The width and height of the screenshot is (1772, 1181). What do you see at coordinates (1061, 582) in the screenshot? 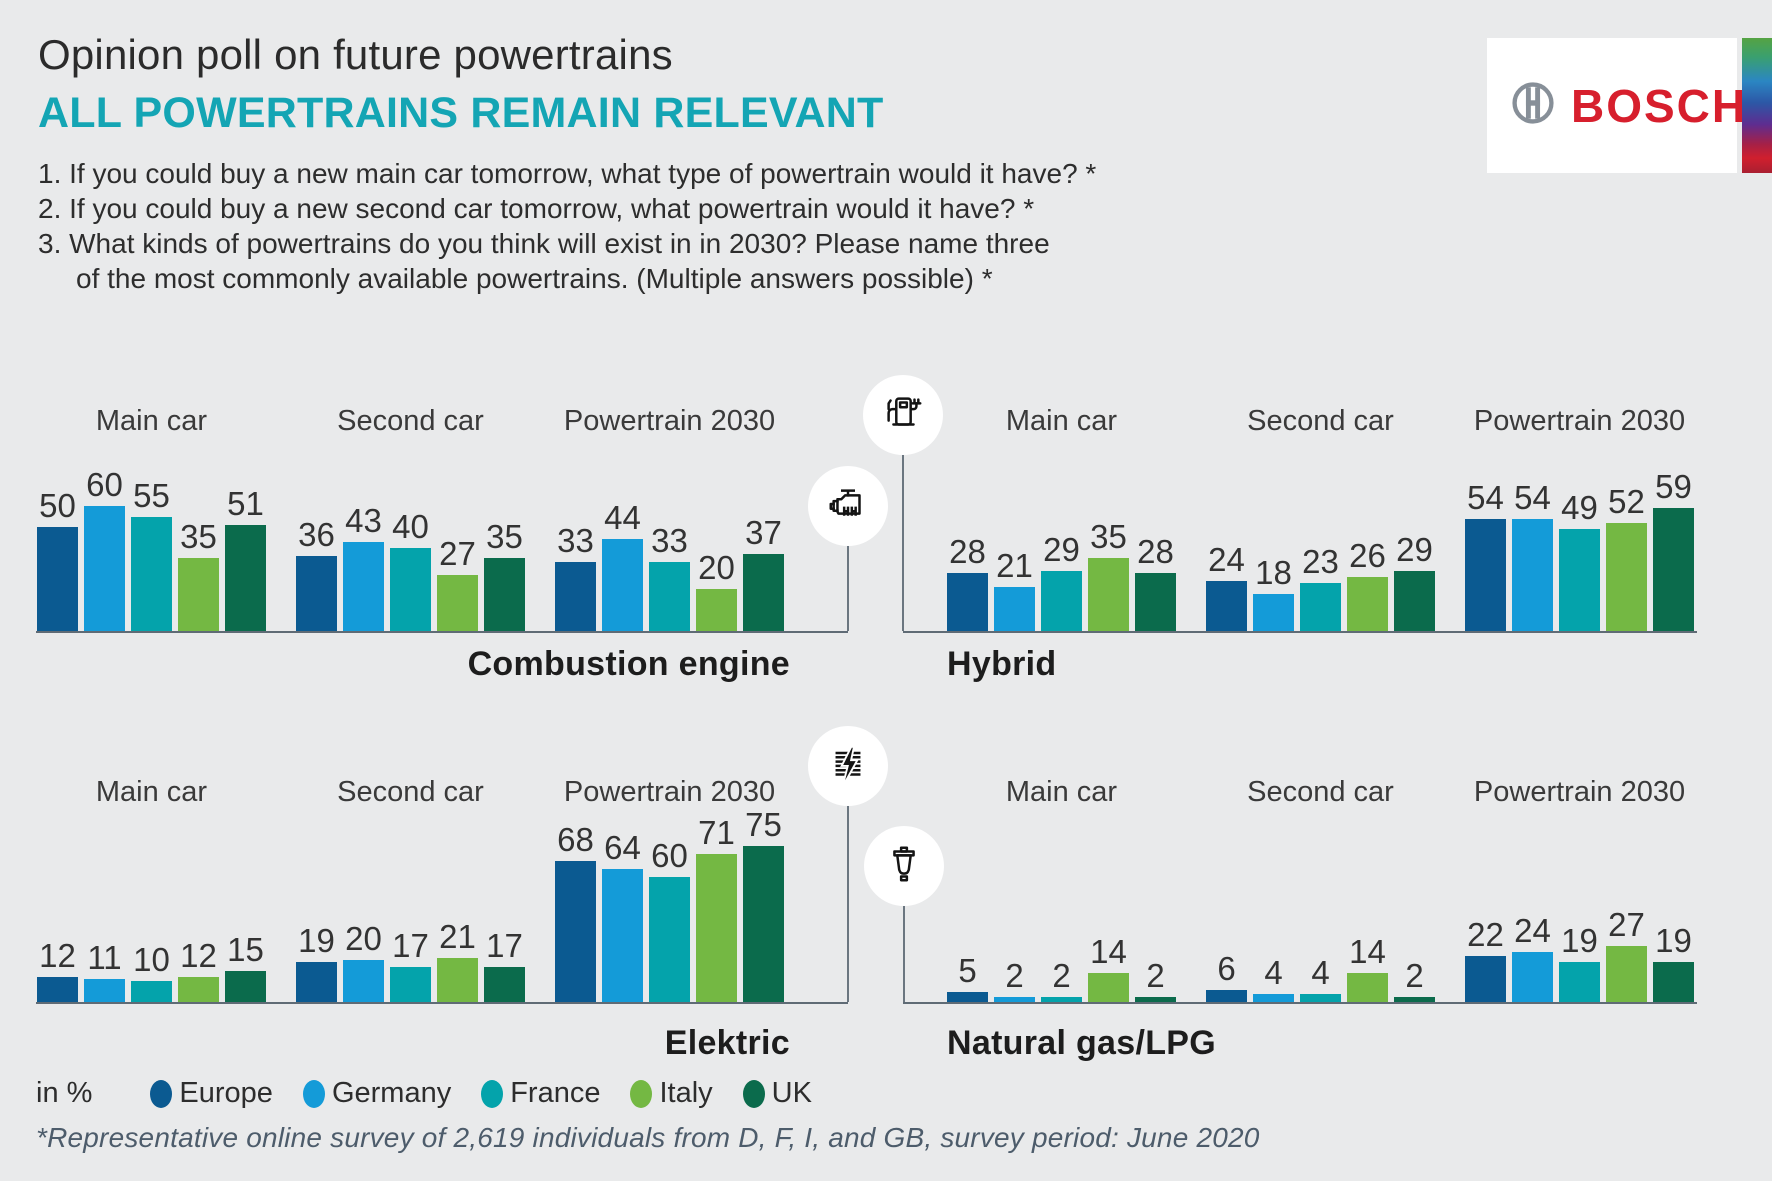
I see `bar-france: 29` at bounding box center [1061, 582].